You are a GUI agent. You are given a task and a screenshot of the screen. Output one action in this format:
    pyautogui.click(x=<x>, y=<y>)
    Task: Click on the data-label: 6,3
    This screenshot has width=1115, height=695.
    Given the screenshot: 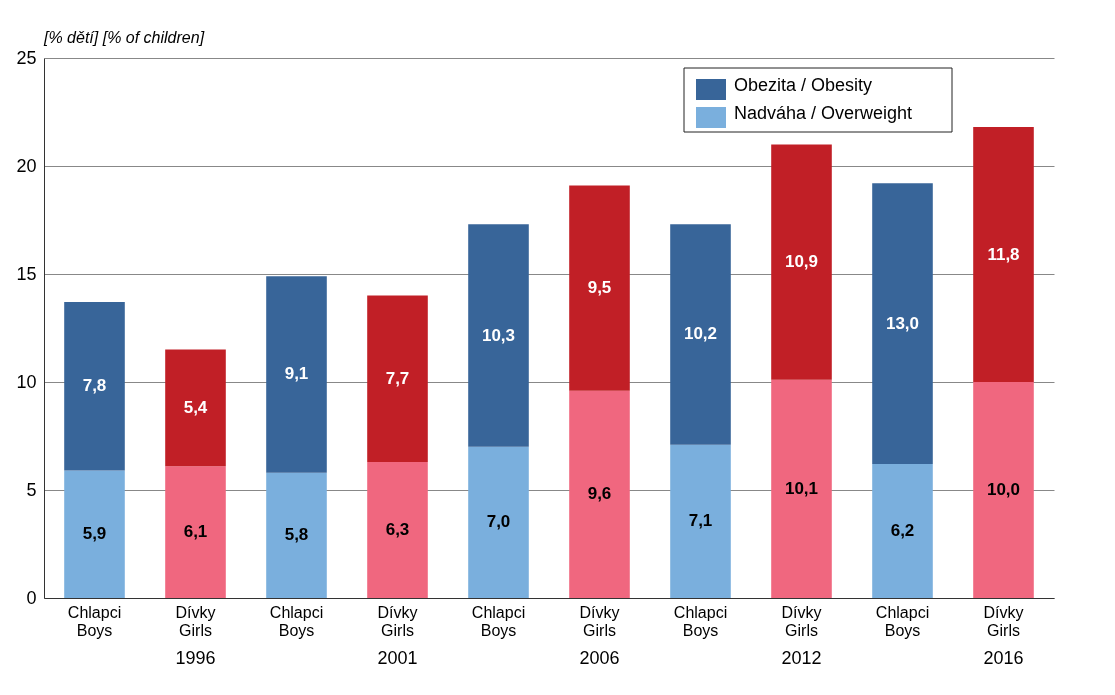 What is the action you would take?
    pyautogui.click(x=397, y=529)
    